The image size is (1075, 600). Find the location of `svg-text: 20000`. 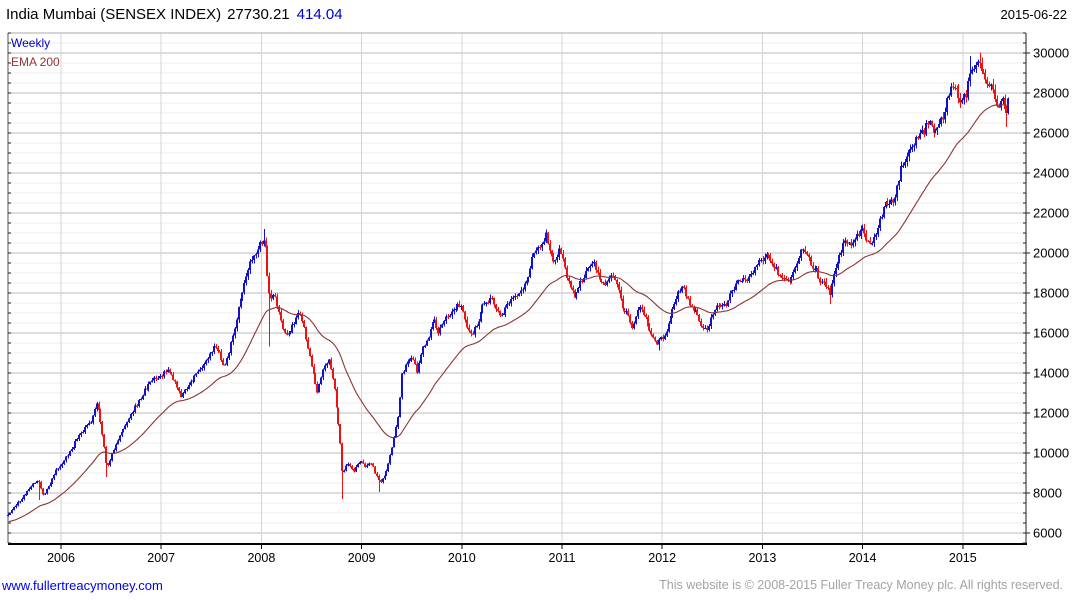

svg-text: 20000 is located at coordinates (1051, 253).